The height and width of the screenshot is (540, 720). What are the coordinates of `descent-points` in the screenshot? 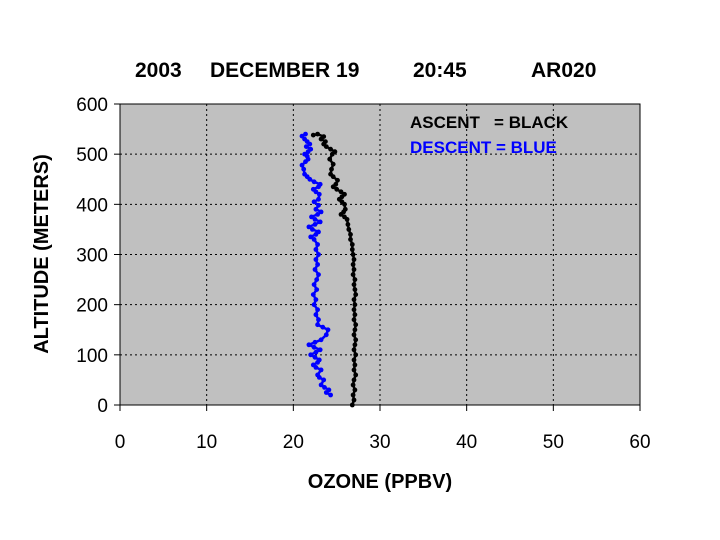 It's located at (316, 264).